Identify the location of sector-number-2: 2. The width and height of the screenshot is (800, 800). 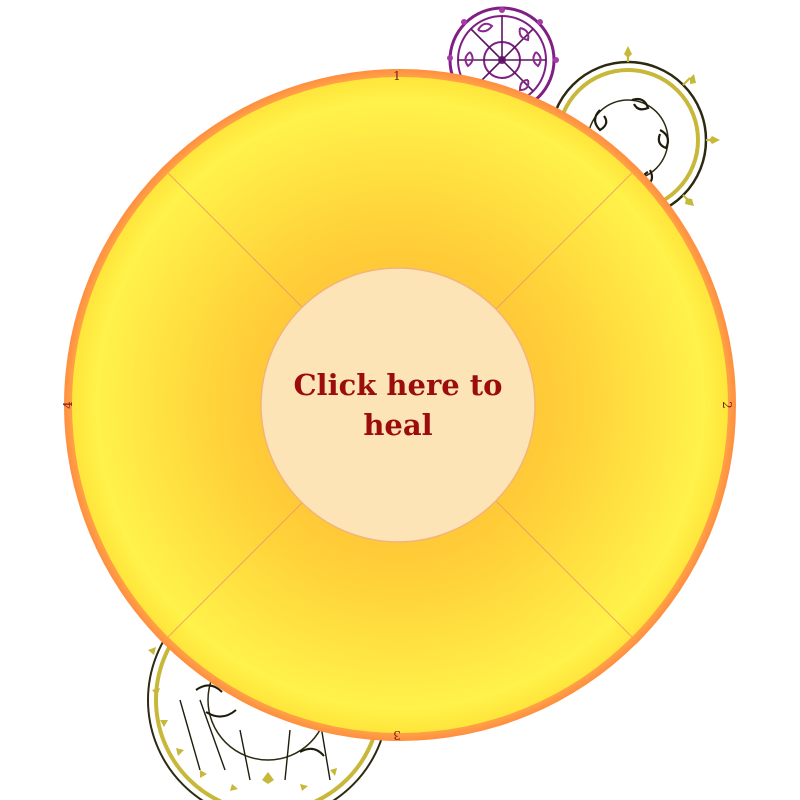
(727, 405).